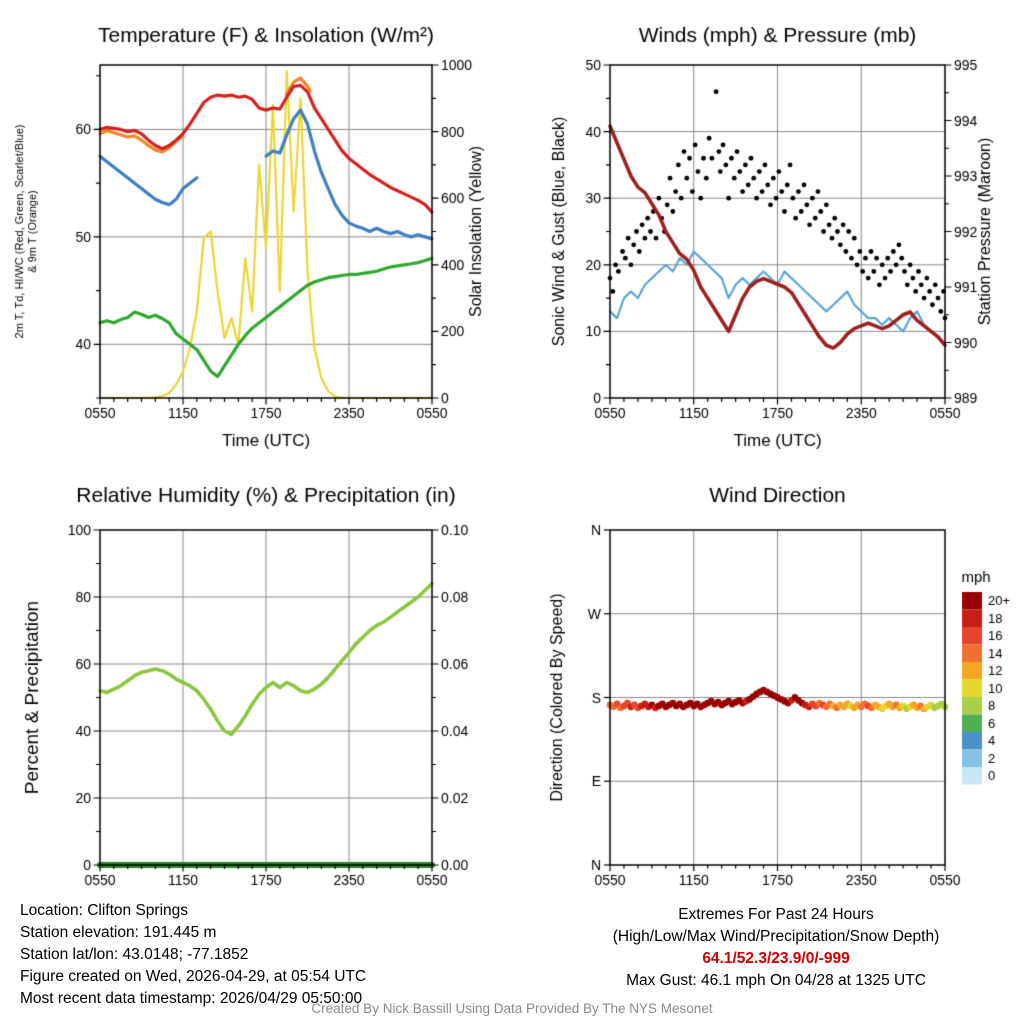 Image resolution: width=1024 pixels, height=1024 pixels. Describe the element at coordinates (134, 954) in the screenshot. I see `latlon-line: Station lat/lon: 43.0148; -77.1852` at that location.